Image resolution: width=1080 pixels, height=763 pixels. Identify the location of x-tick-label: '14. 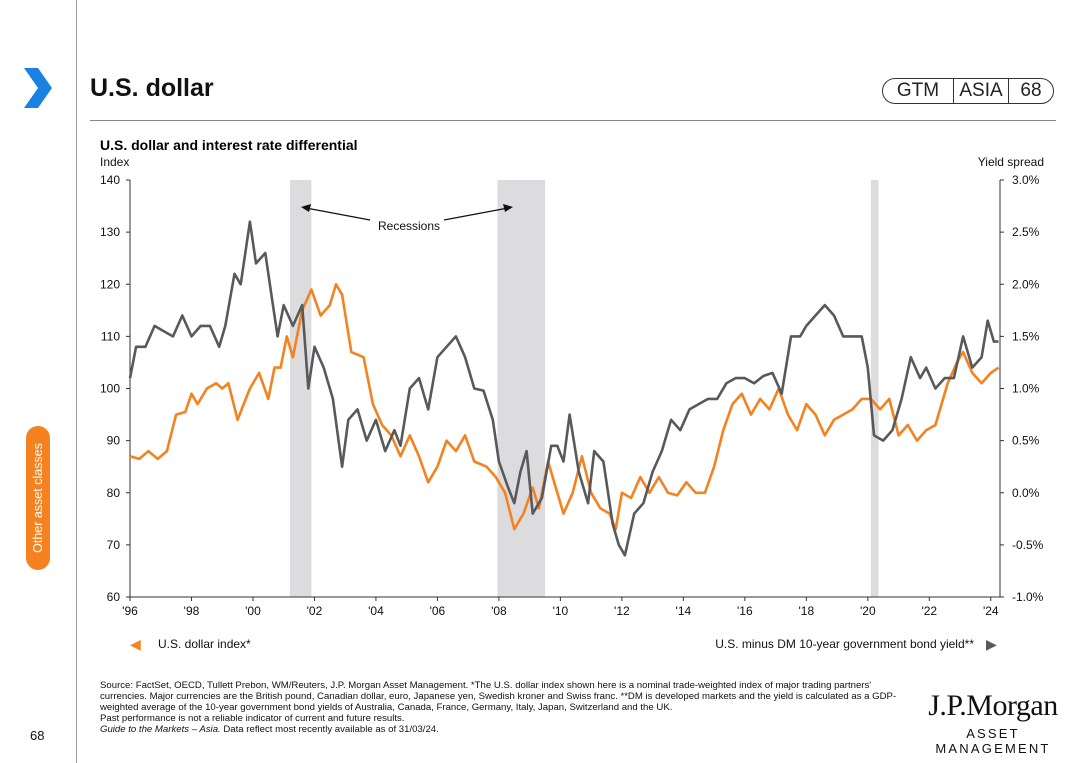
(684, 611).